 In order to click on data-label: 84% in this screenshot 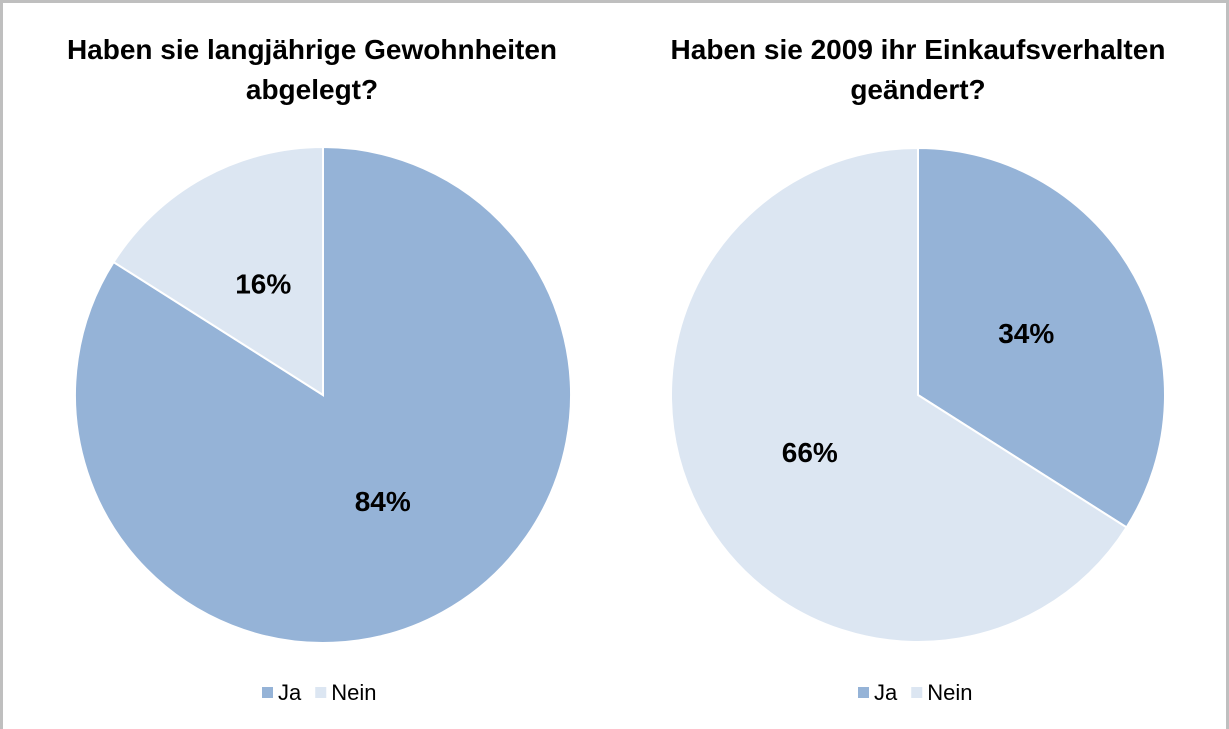, I will do `click(383, 501)`.